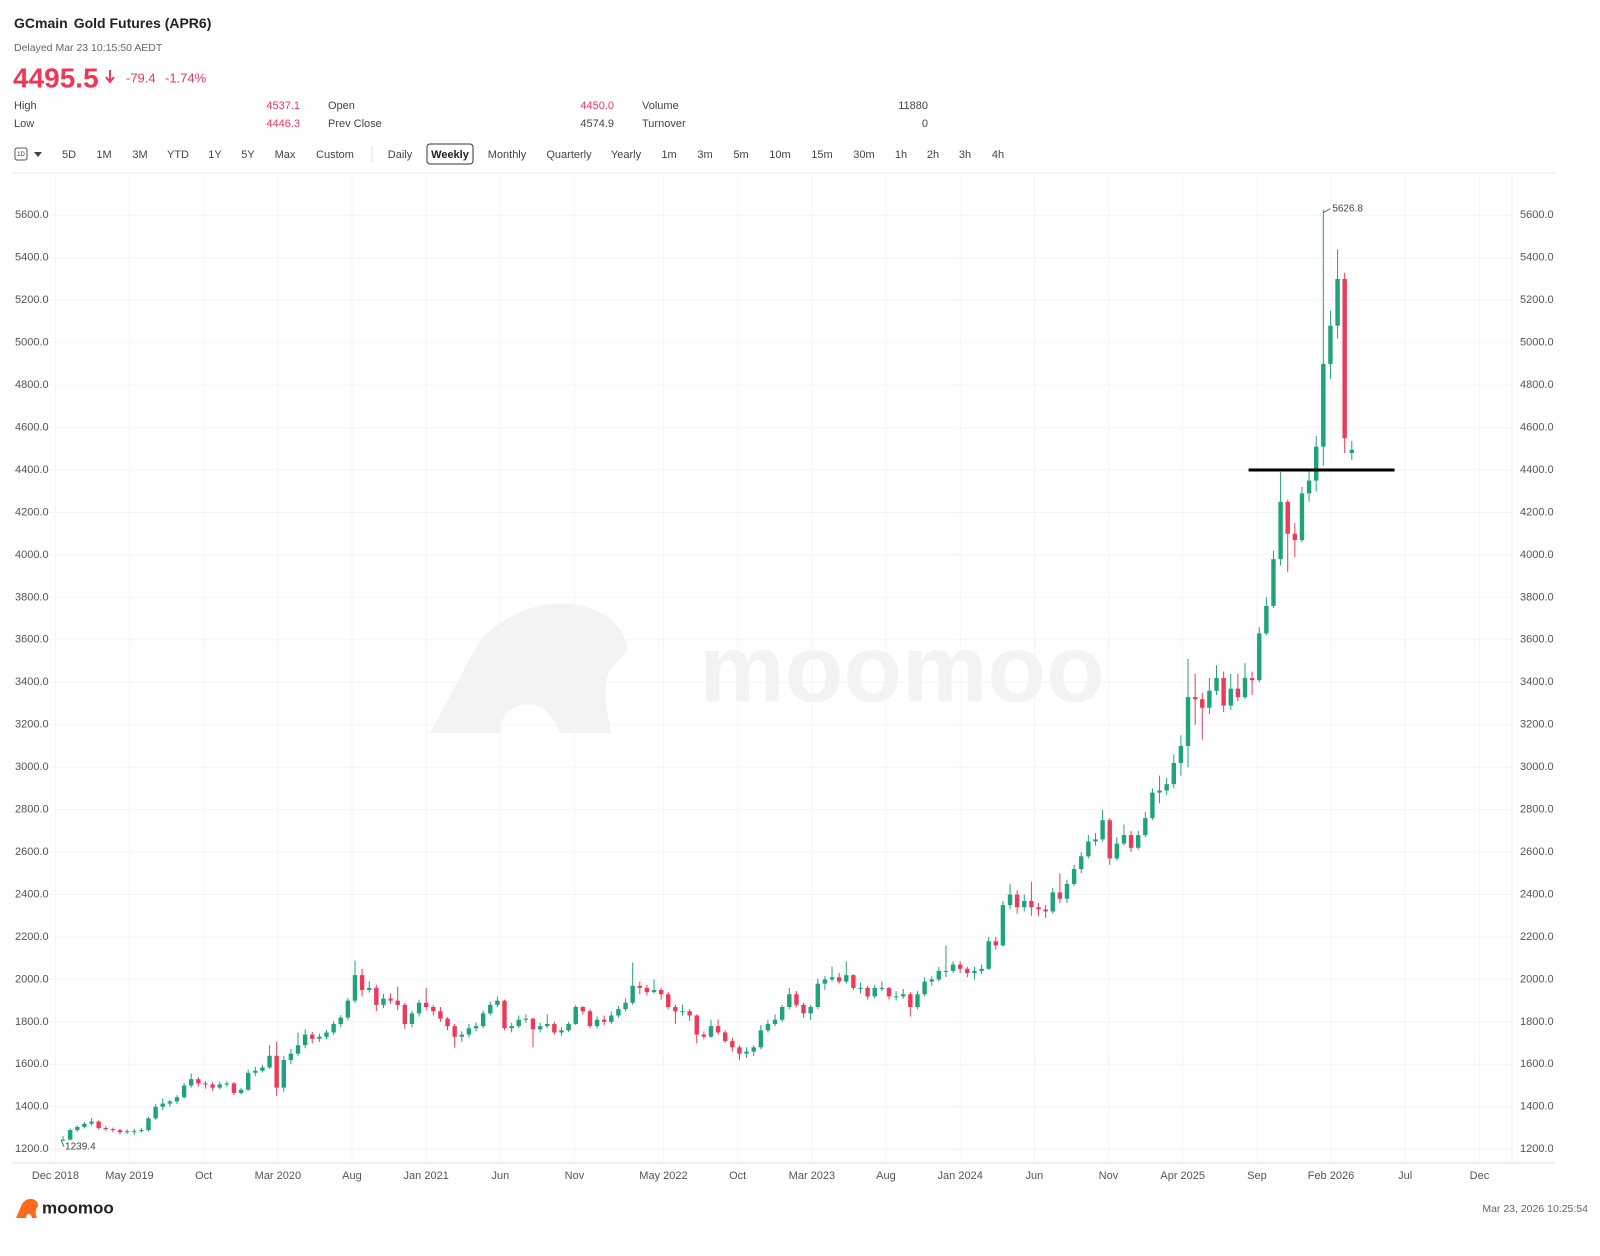 The width and height of the screenshot is (1600, 1256). I want to click on x-tick-label: May 2022, so click(663, 1176).